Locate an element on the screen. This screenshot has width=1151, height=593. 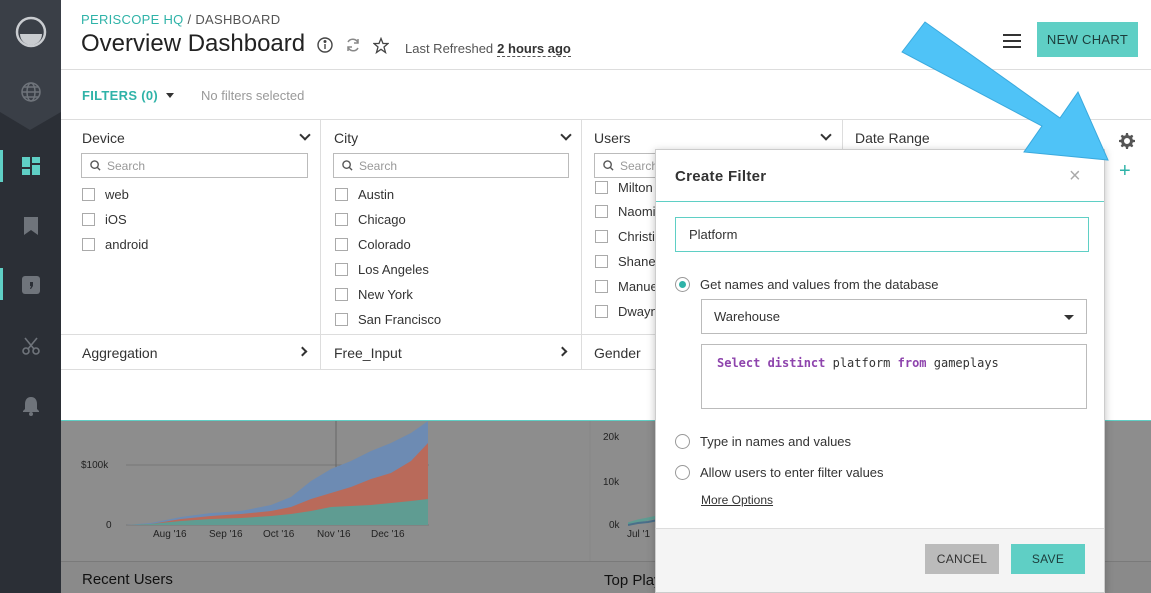
new-chart-button: NEW CHART is located at coordinates (1087, 39).